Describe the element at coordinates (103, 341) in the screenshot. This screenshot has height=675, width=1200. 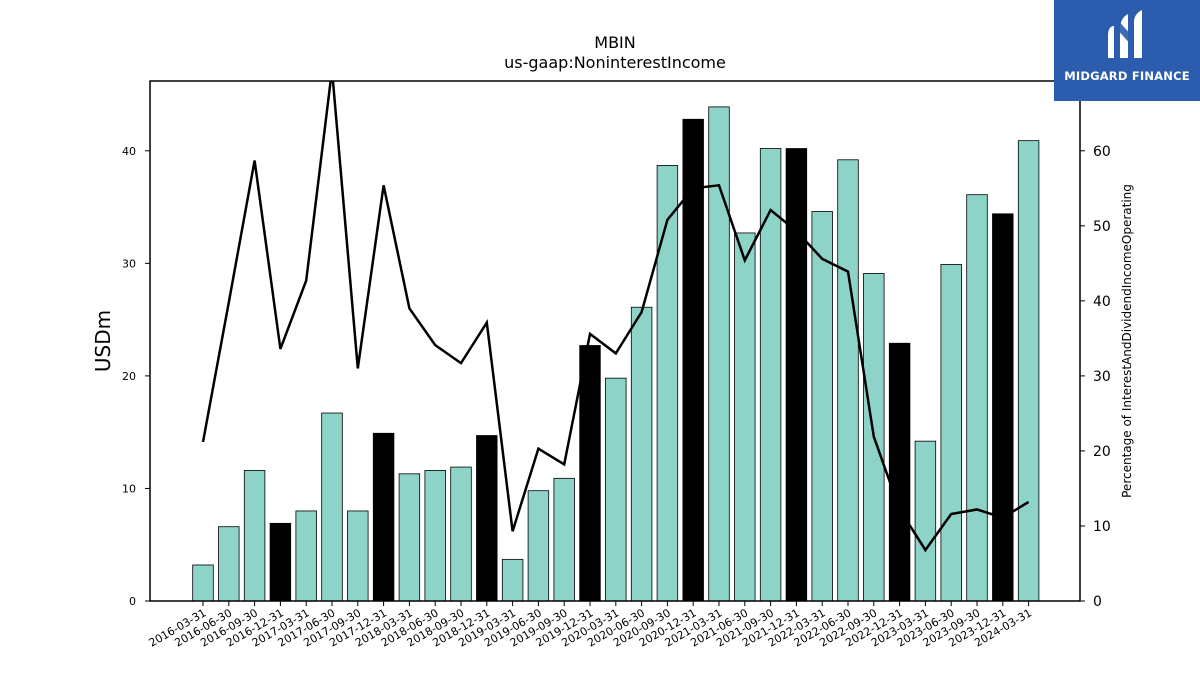
I see `y-axis-label-left: USDm` at that location.